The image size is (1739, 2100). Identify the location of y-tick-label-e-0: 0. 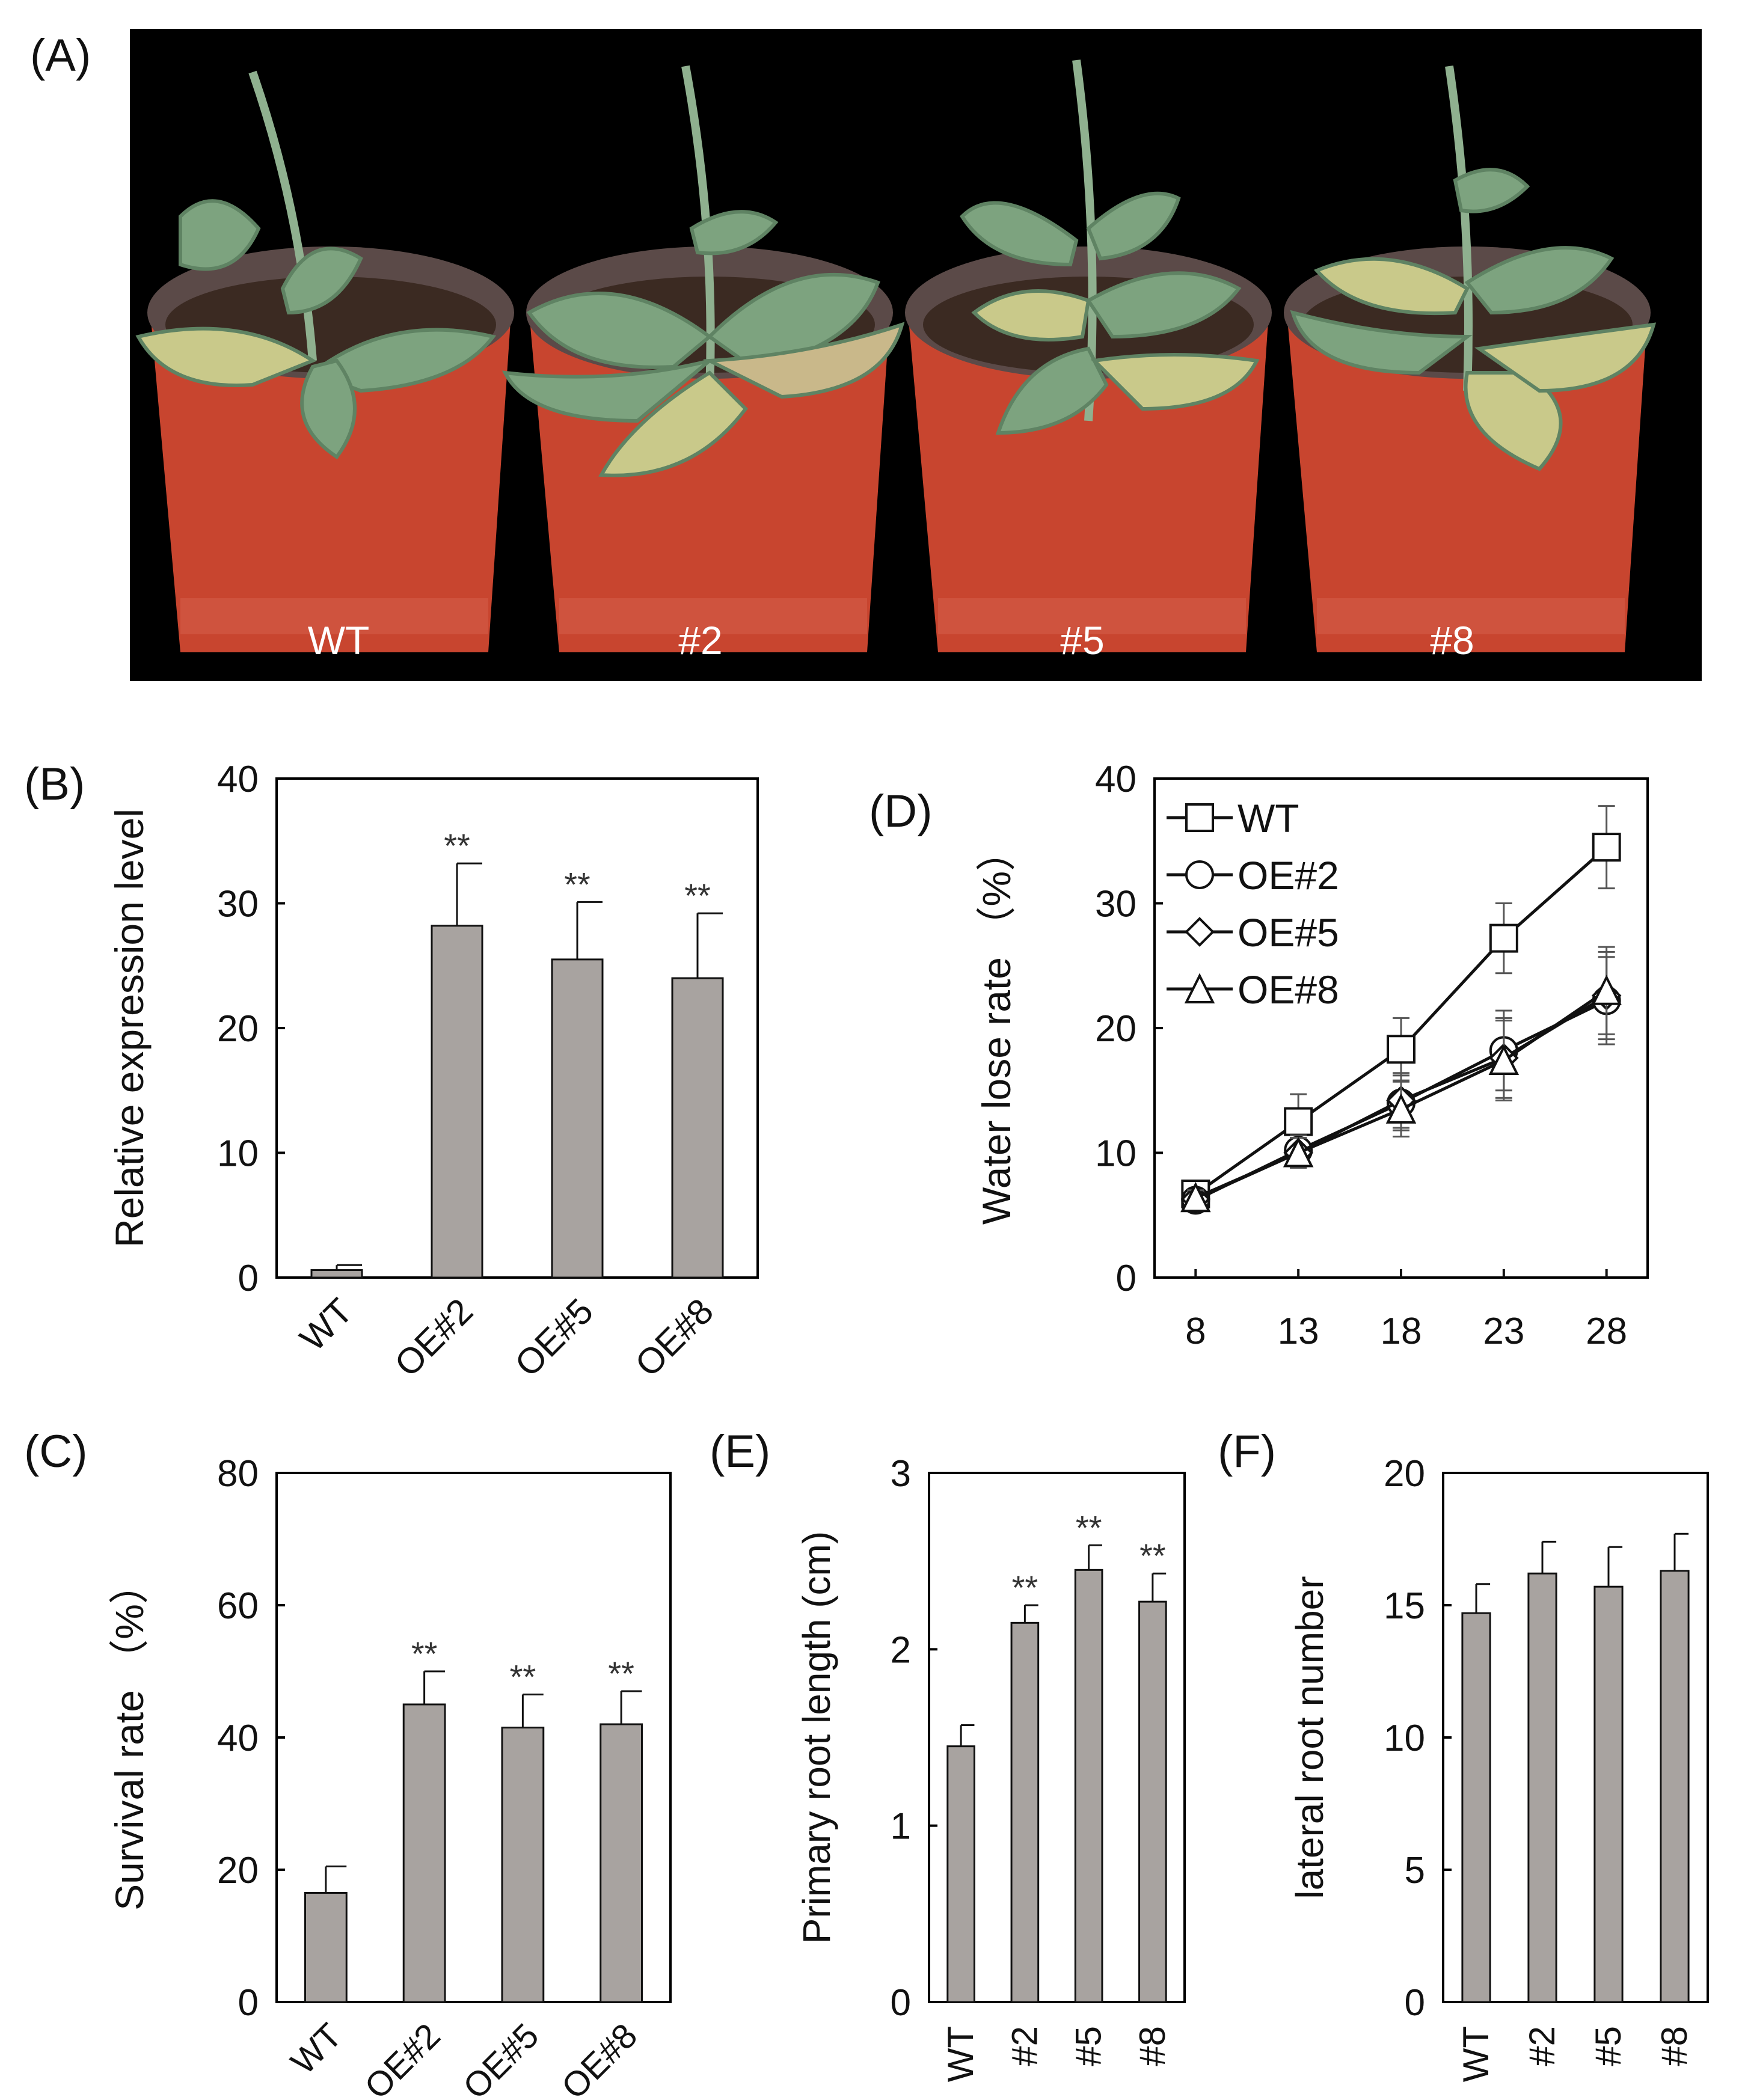
(901, 2003).